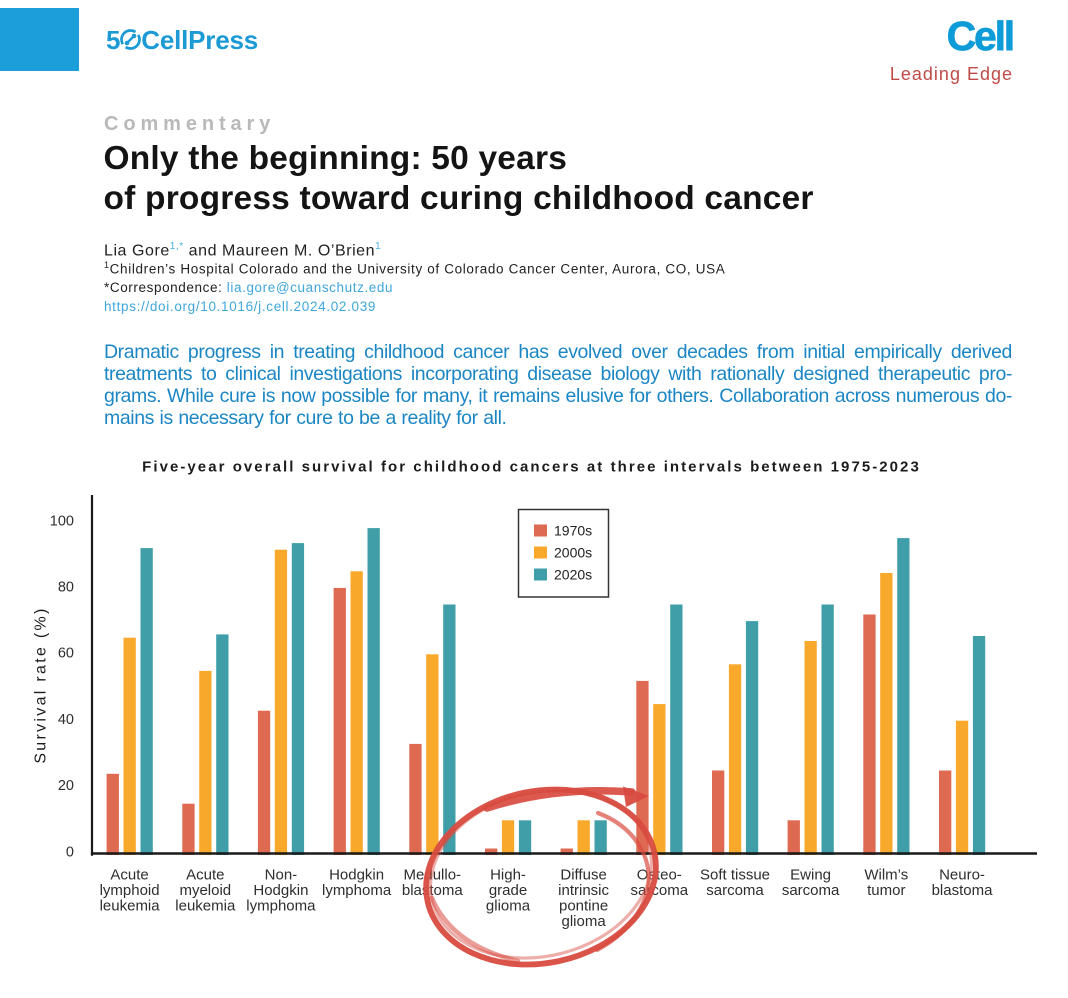 The height and width of the screenshot is (998, 1068). Describe the element at coordinates (583, 874) in the screenshot. I see `svg-text: Diffuse` at that location.